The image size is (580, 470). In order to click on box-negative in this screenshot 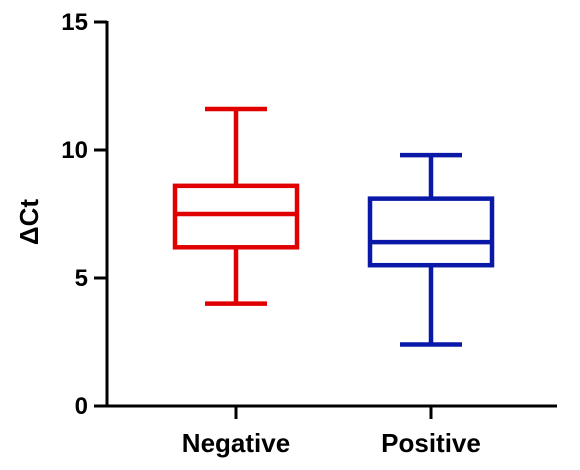, I will do `click(236, 206)`.